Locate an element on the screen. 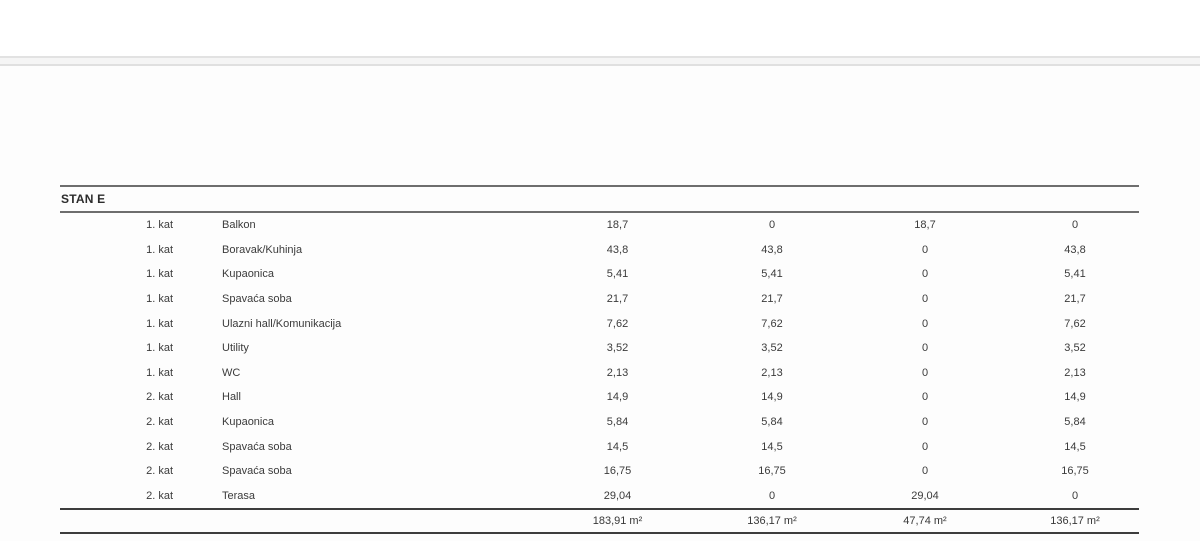 Image resolution: width=1200 pixels, height=541 pixels. page-top-divider is located at coordinates (600, 61).